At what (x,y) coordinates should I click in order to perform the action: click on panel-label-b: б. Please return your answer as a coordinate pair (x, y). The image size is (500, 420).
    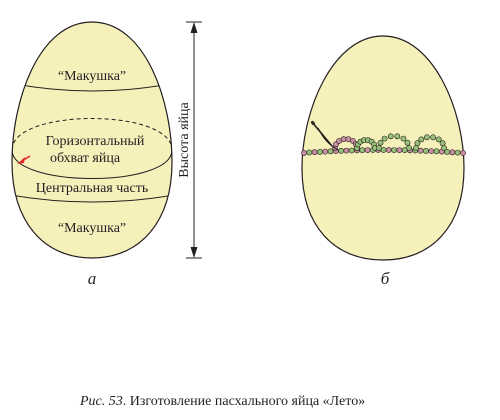
    Looking at the image, I should click on (385, 278).